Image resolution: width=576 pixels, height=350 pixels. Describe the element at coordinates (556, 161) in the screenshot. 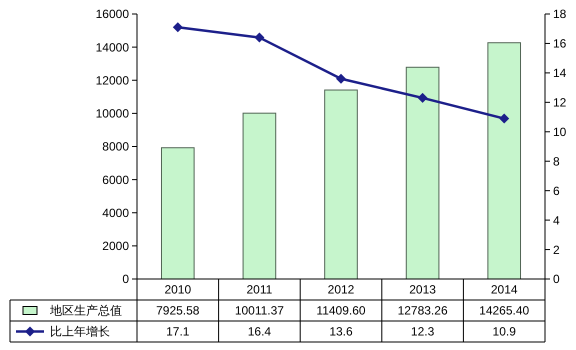

I see `y2-tick-label: 8` at that location.